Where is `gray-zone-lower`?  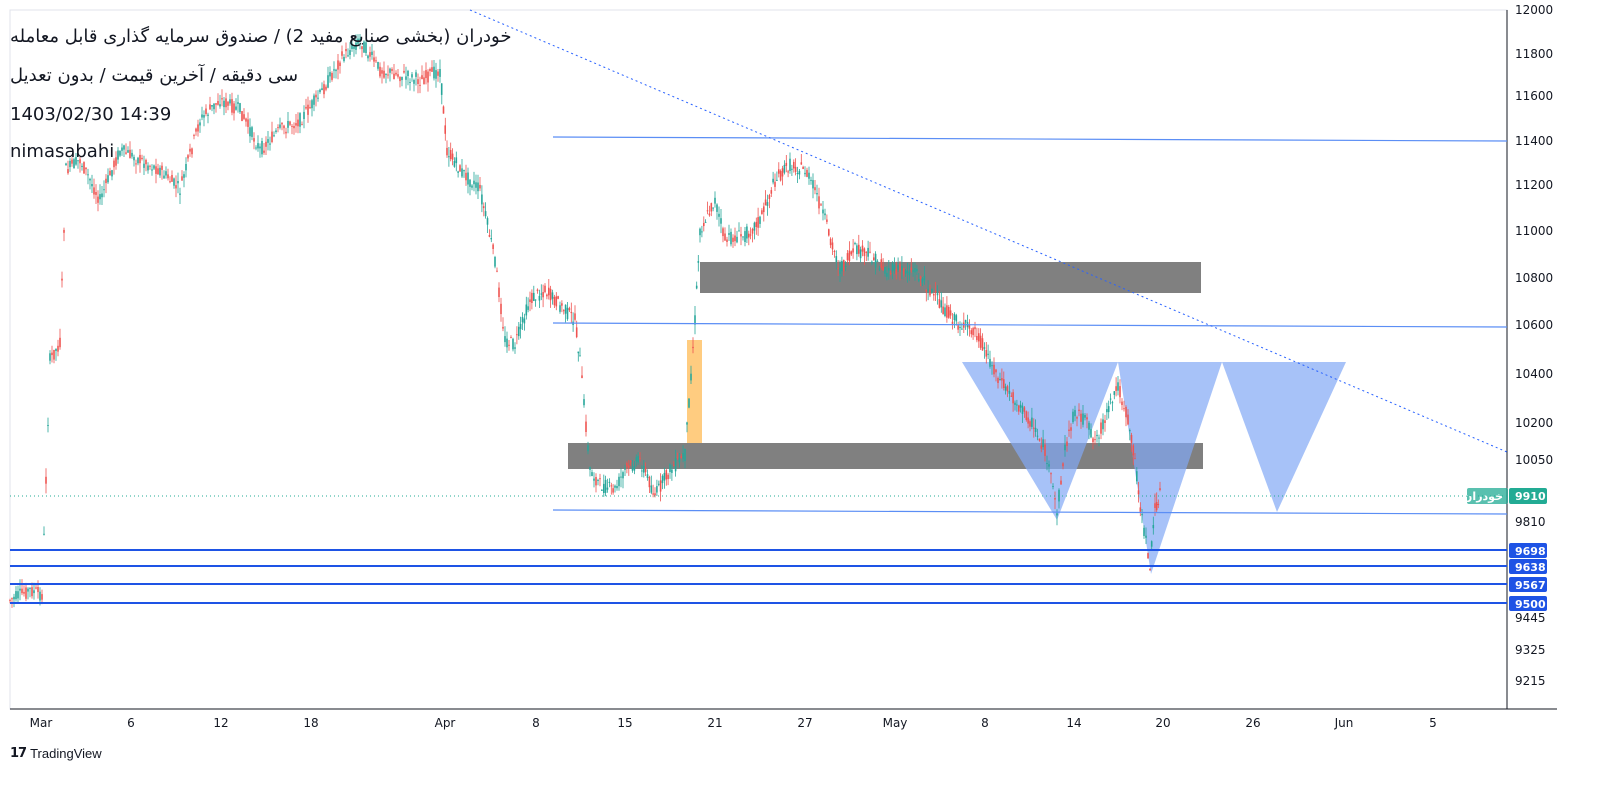 gray-zone-lower is located at coordinates (885, 456).